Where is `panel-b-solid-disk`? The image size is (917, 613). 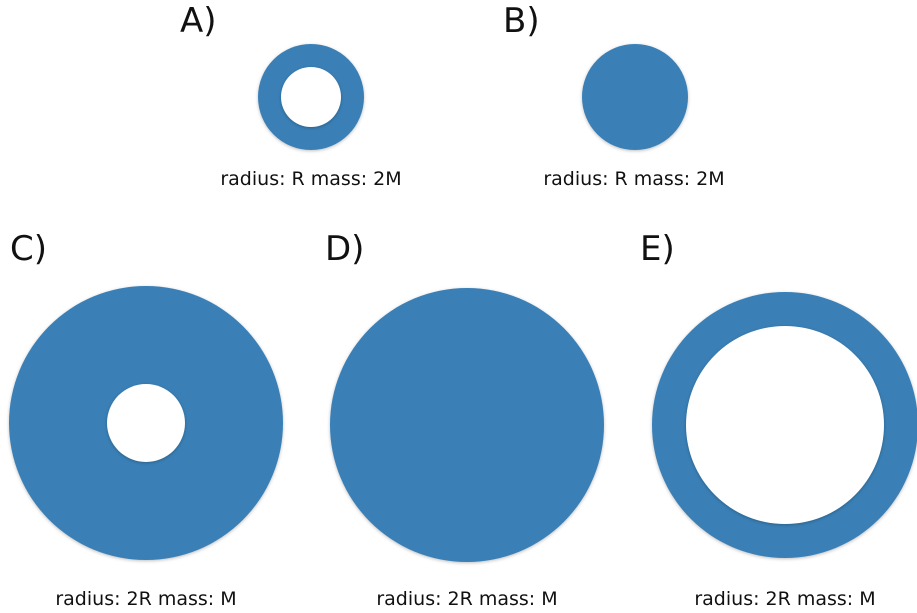 panel-b-solid-disk is located at coordinates (635, 97).